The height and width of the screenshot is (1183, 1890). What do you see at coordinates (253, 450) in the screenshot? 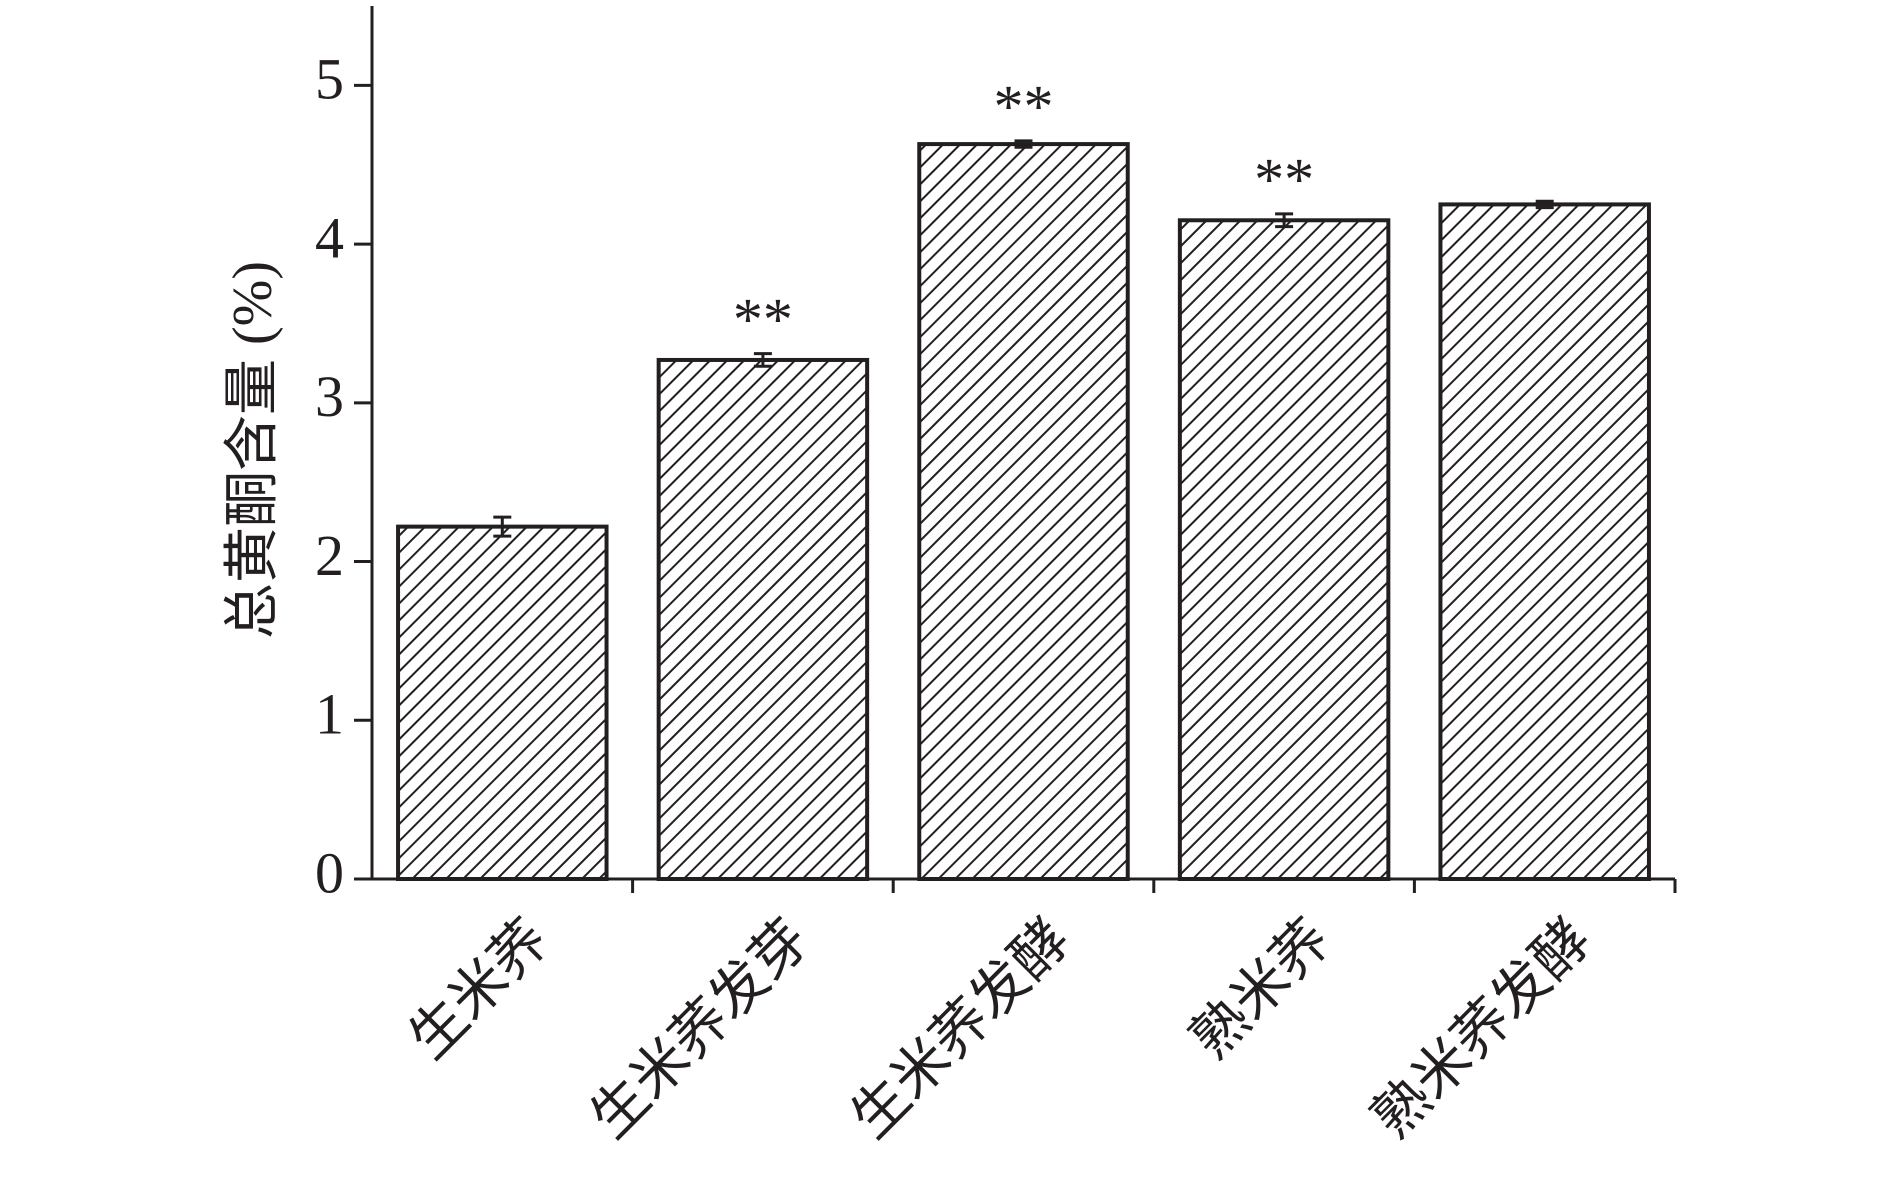
I see `y-axis-label: 总黄酮含量 (%)` at bounding box center [253, 450].